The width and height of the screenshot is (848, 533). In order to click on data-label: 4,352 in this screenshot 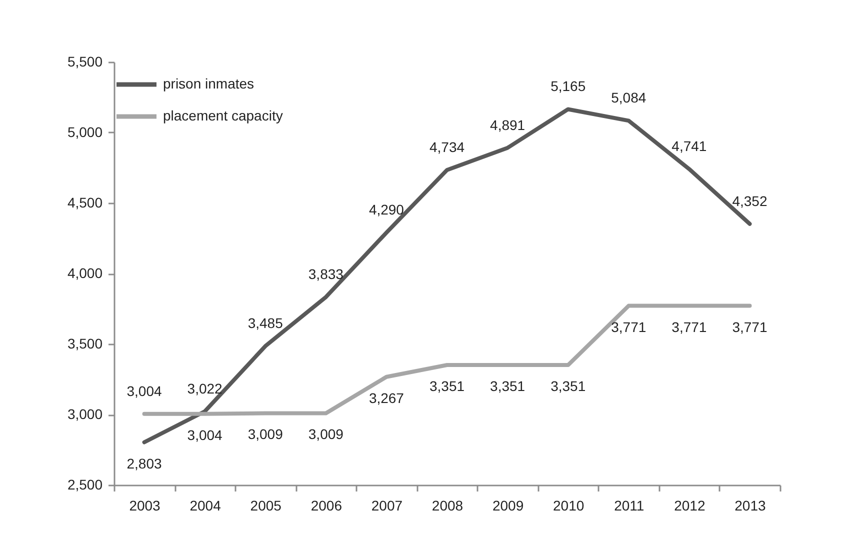, I will do `click(750, 200)`.